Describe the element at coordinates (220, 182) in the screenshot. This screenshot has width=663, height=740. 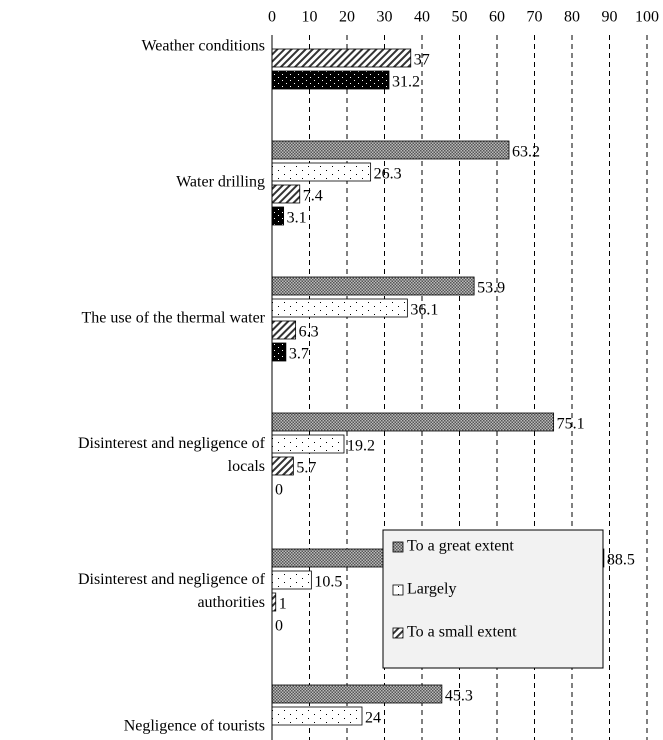
I see `category-label: Water drilling` at that location.